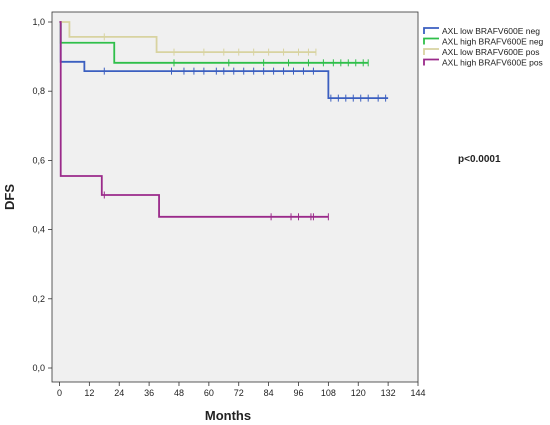 The width and height of the screenshot is (550, 425). What do you see at coordinates (149, 393) in the screenshot?
I see `x-tick-label: 36` at bounding box center [149, 393].